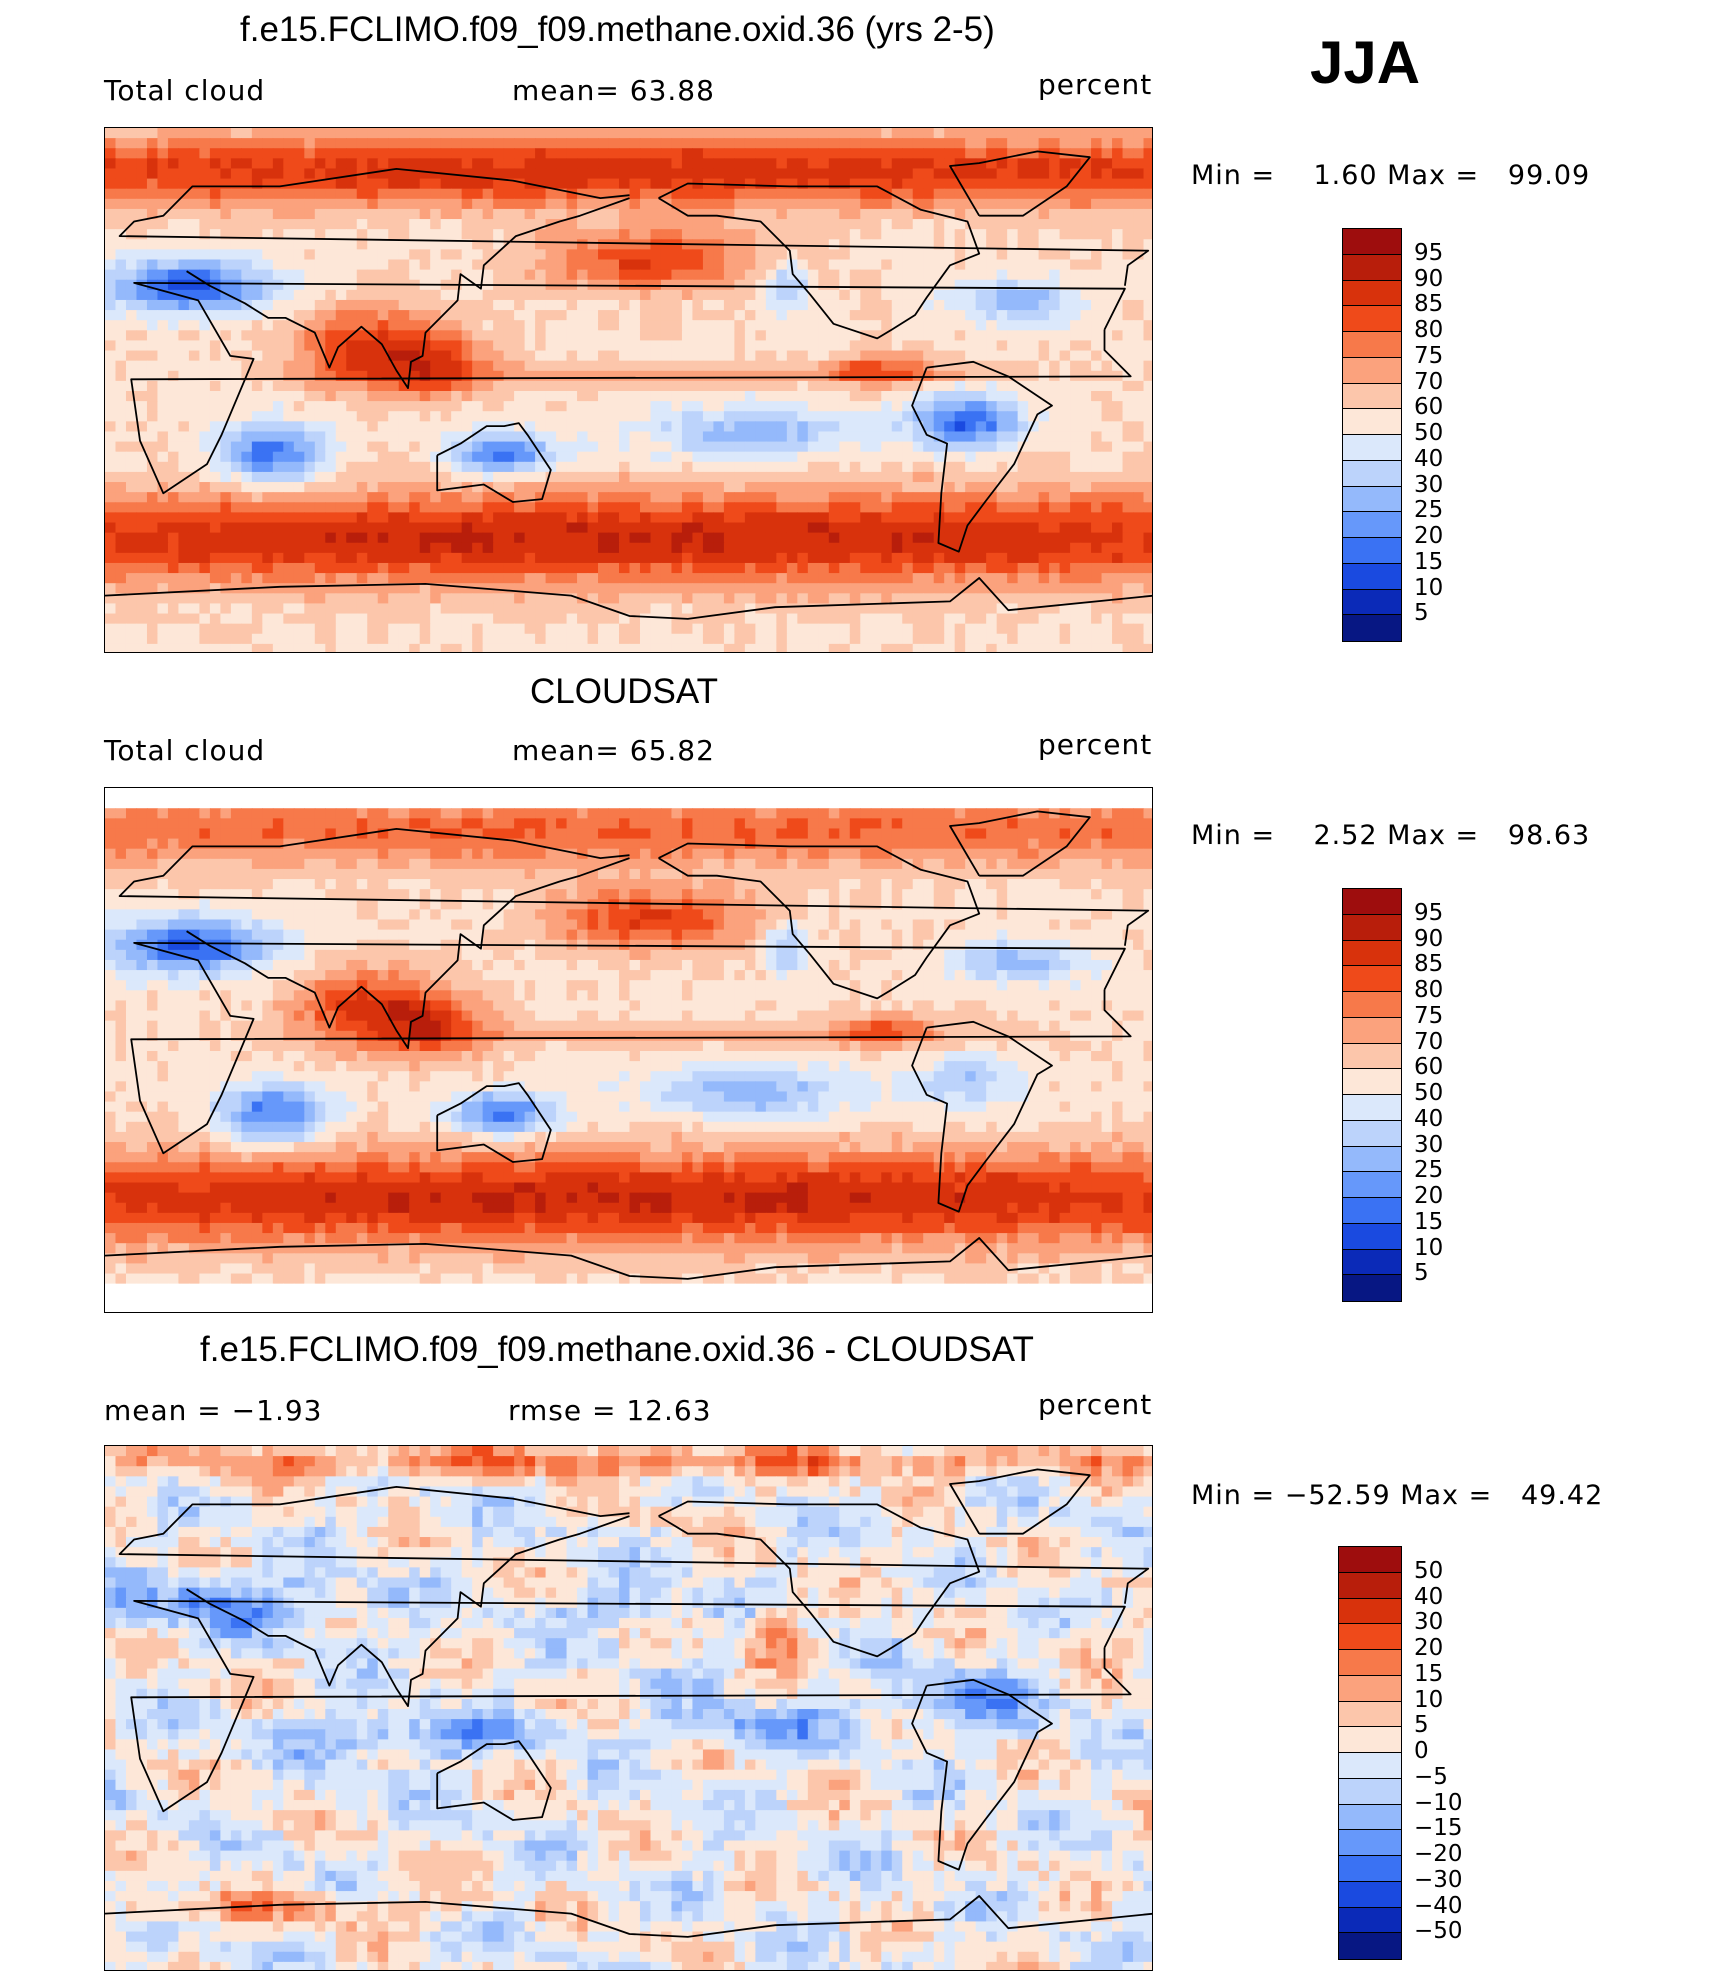 The width and height of the screenshot is (1710, 1971). Describe the element at coordinates (1438, 1854) in the screenshot. I see `colorbar-tick-label: −20` at that location.